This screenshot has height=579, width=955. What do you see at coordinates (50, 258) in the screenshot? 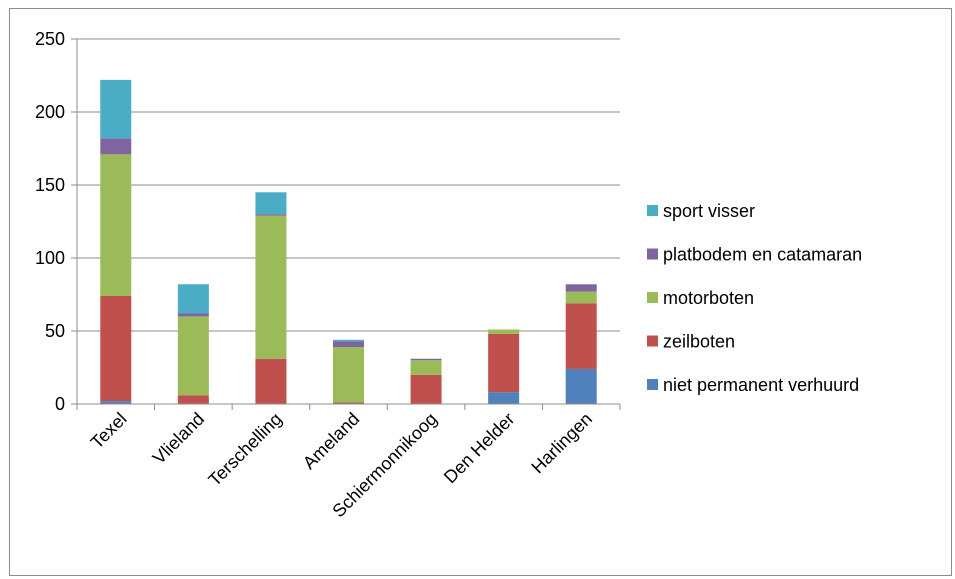
I see `y-tick-label: 100` at bounding box center [50, 258].